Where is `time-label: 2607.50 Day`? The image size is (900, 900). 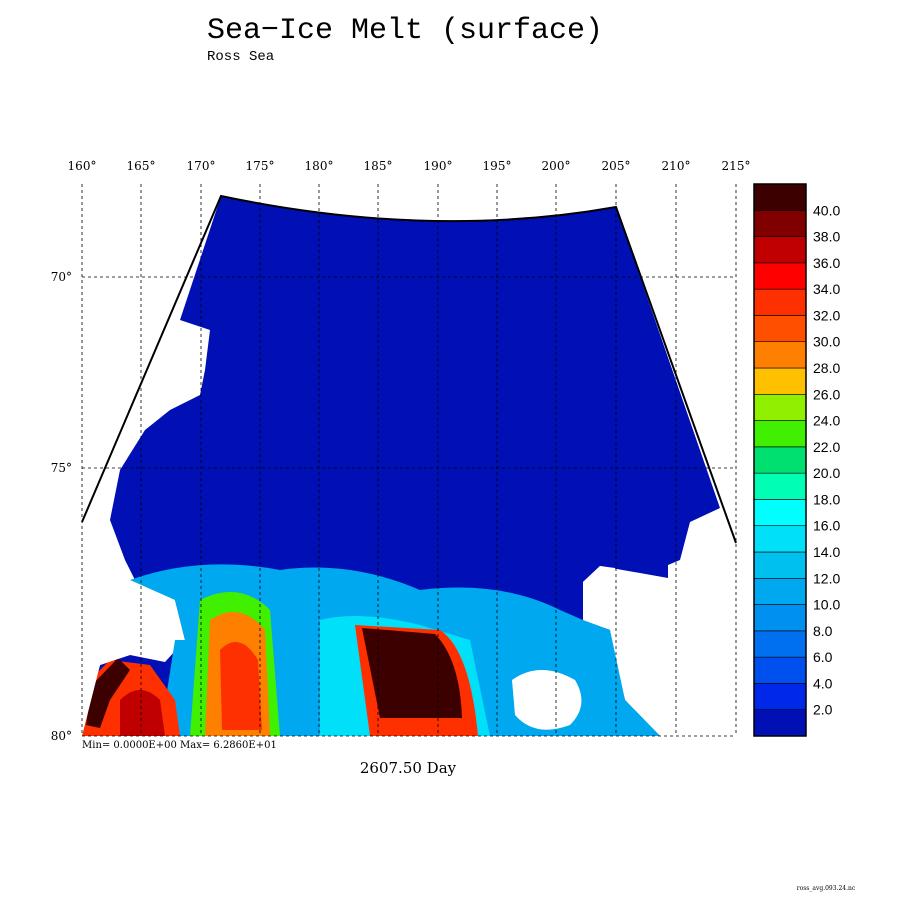
time-label: 2607.50 Day is located at coordinates (408, 768).